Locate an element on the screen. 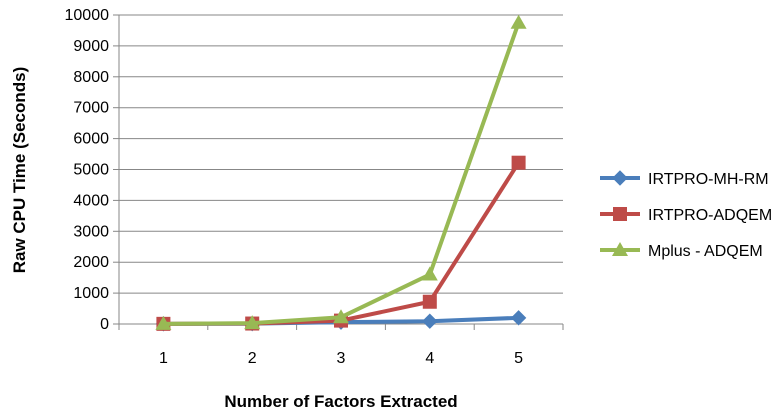 The width and height of the screenshot is (784, 417). y-tick-label: 1000 is located at coordinates (91, 293).